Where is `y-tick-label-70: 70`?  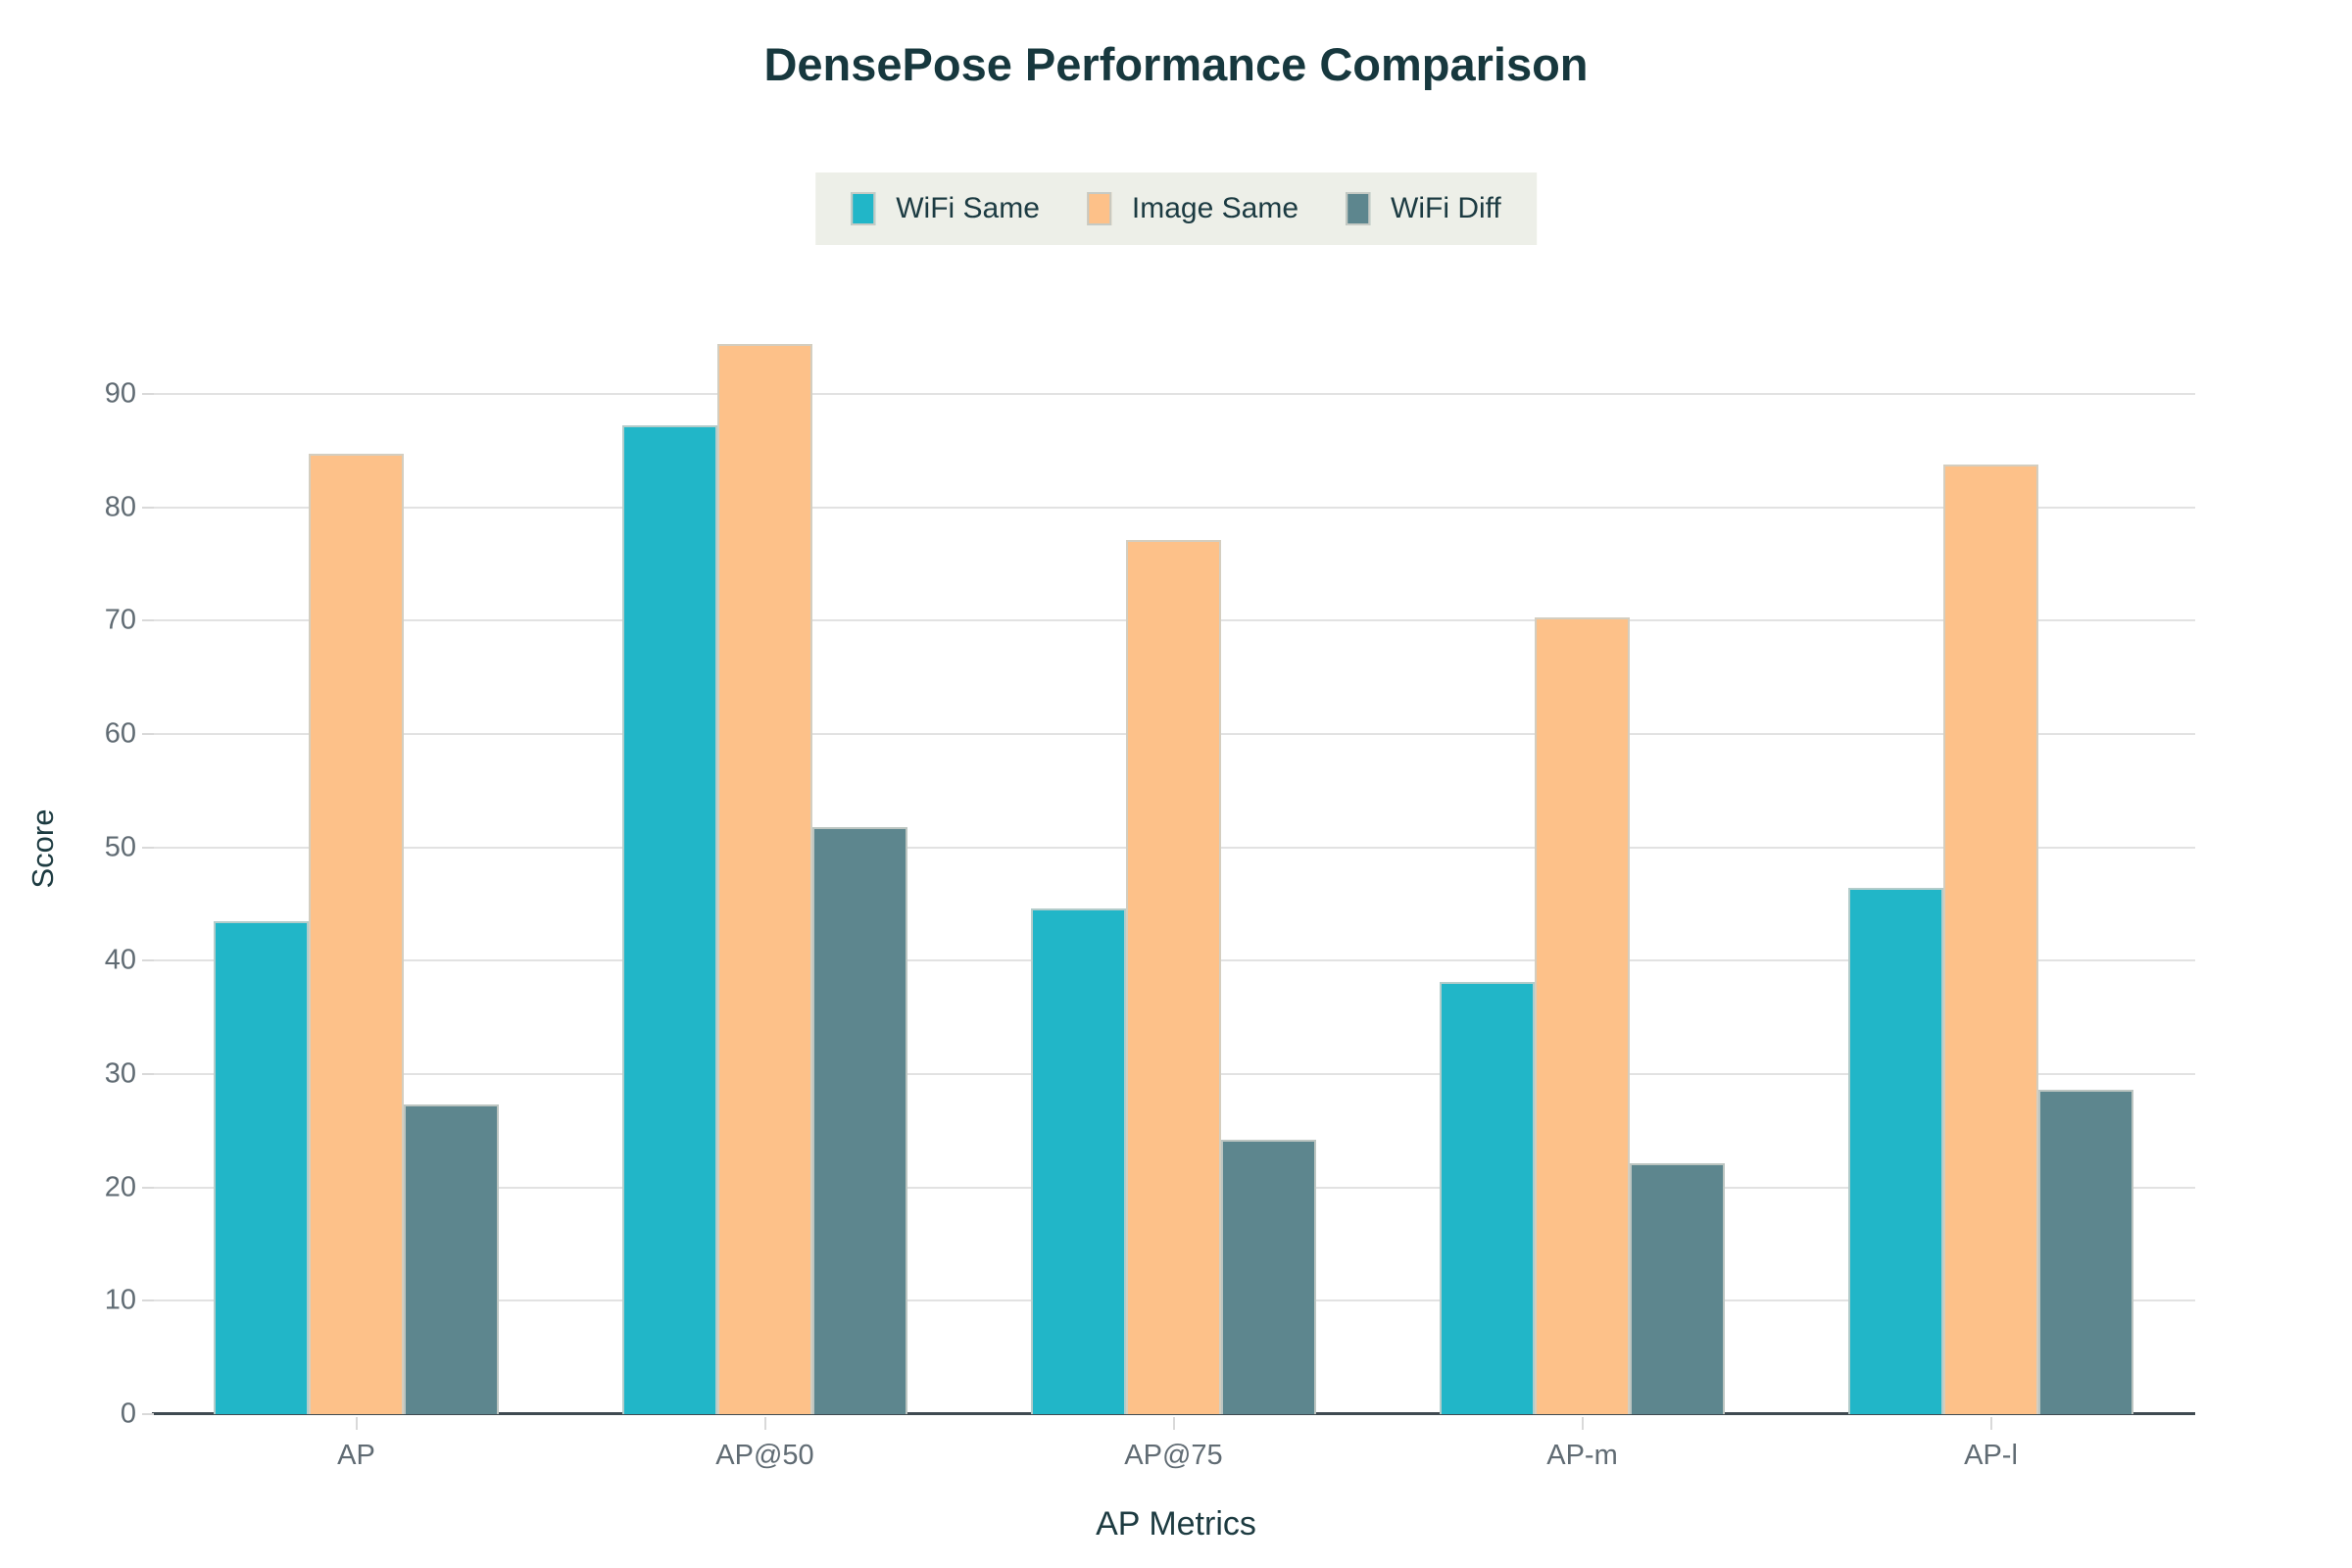 y-tick-label-70: 70 is located at coordinates (120, 620).